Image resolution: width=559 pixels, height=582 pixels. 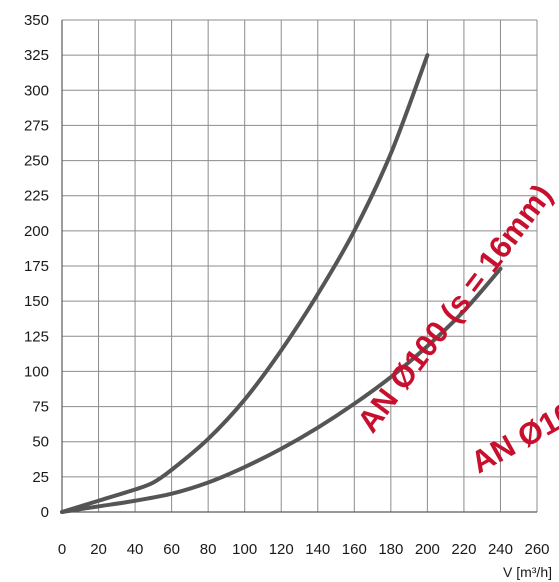 What do you see at coordinates (36, 301) in the screenshot?
I see `y-tick-label: 150` at bounding box center [36, 301].